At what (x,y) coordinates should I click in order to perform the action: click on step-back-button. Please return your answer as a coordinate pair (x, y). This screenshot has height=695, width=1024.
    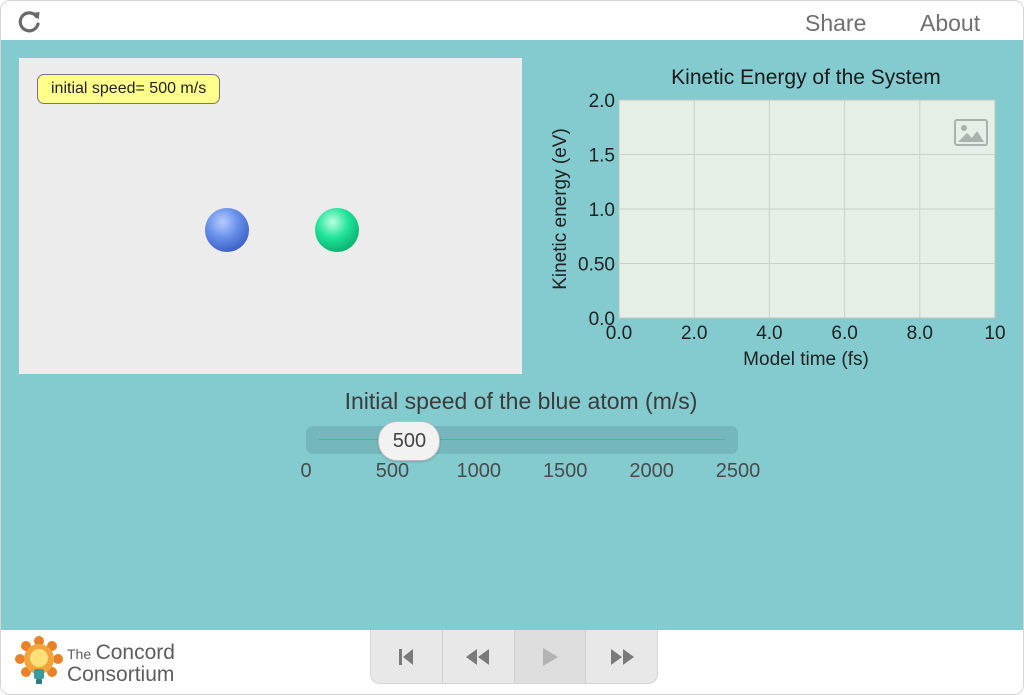
    Looking at the image, I should click on (479, 656).